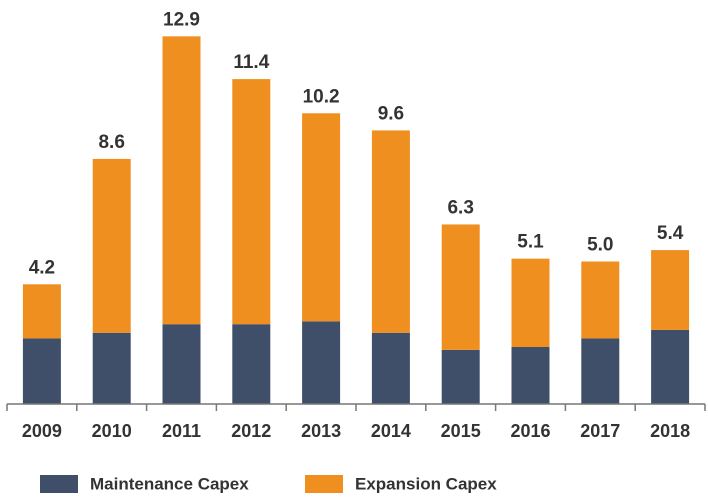 The width and height of the screenshot is (708, 498). I want to click on total-label: 12.9, so click(181, 19).